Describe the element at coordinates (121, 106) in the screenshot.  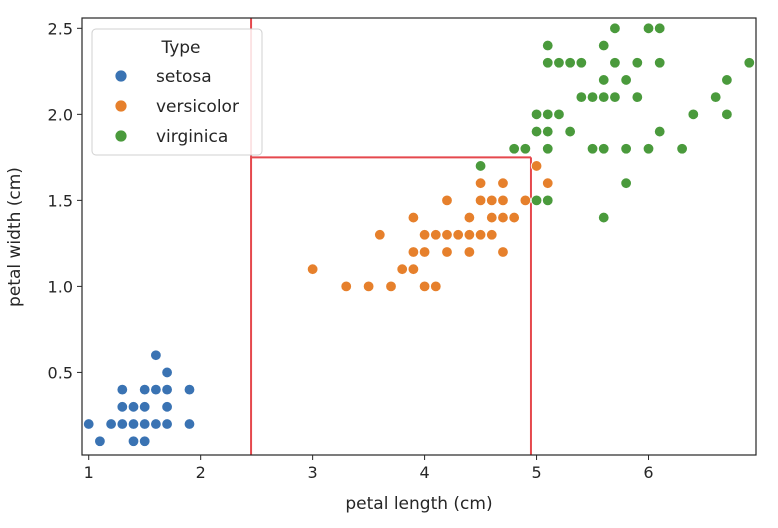
I see `legend-marker-versicolor` at that location.